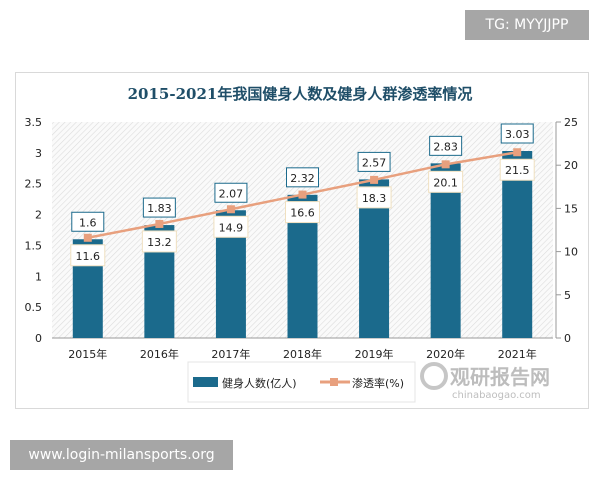  What do you see at coordinates (302, 354) in the screenshot?
I see `x-tick-label: 2018年` at bounding box center [302, 354].